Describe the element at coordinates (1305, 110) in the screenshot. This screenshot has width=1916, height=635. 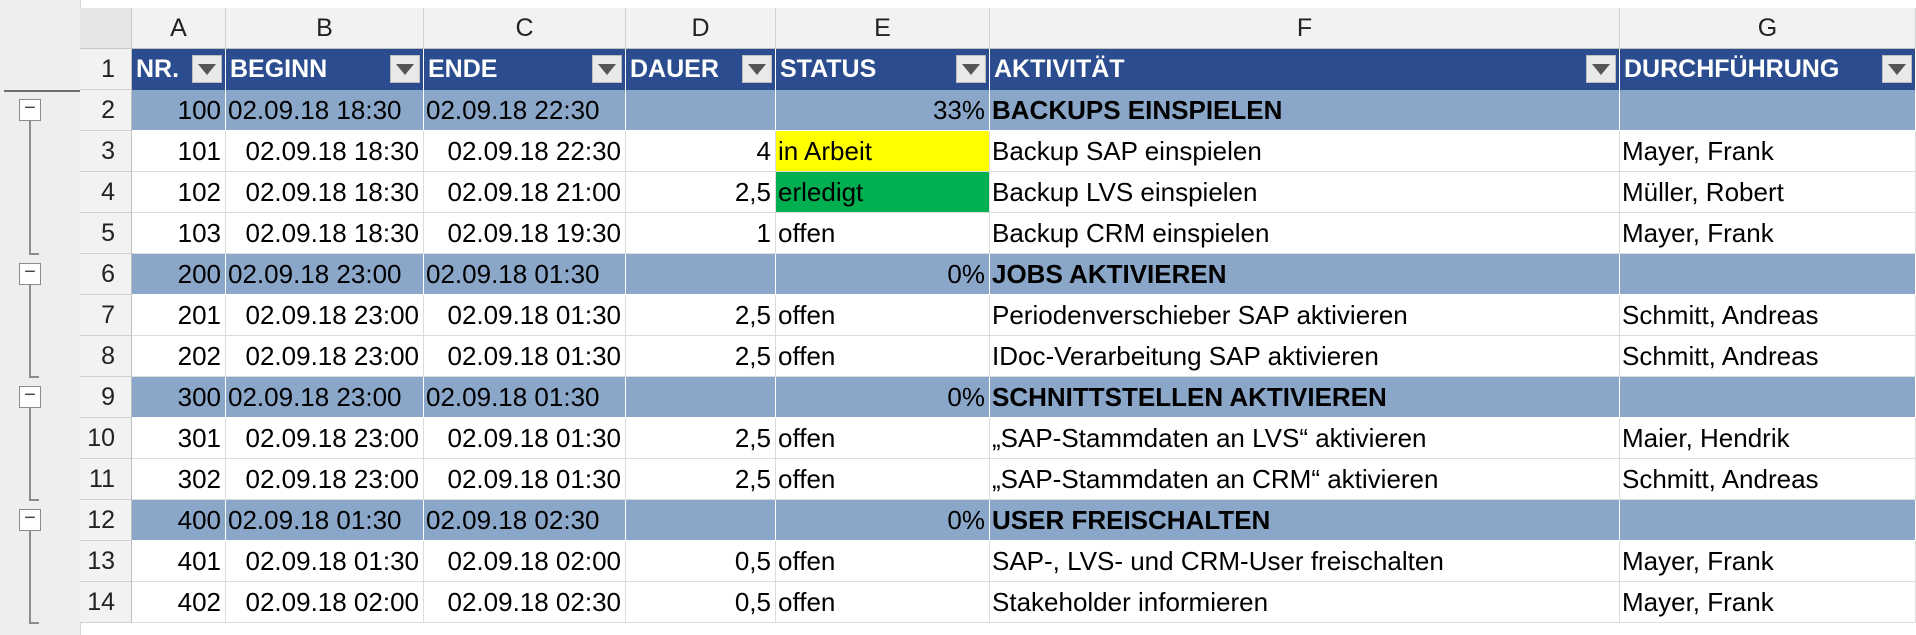
I see `cell-aktivitaet: BACKUPS EINSPIELEN` at that location.